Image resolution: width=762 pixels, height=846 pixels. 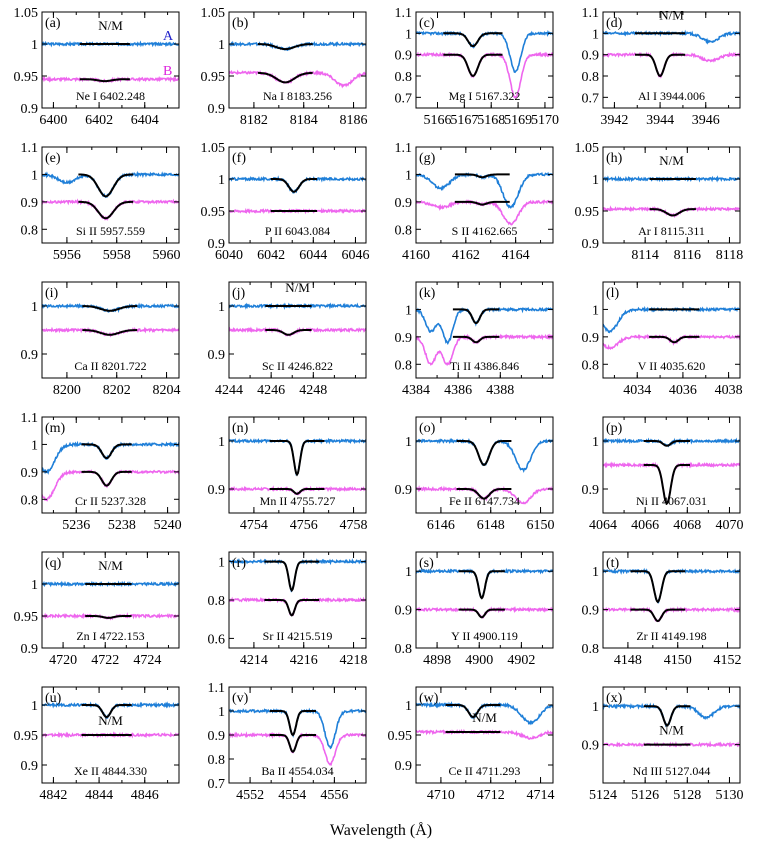 What do you see at coordinates (541, 525) in the screenshot?
I see `x-tick-label: 6150` at bounding box center [541, 525].